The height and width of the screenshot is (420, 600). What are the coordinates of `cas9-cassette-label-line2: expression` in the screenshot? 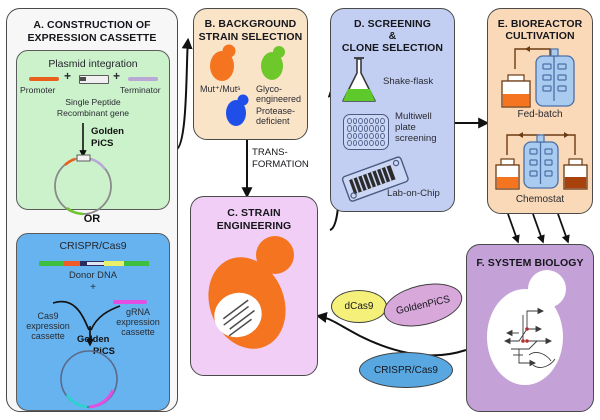 It's located at (48, 326).